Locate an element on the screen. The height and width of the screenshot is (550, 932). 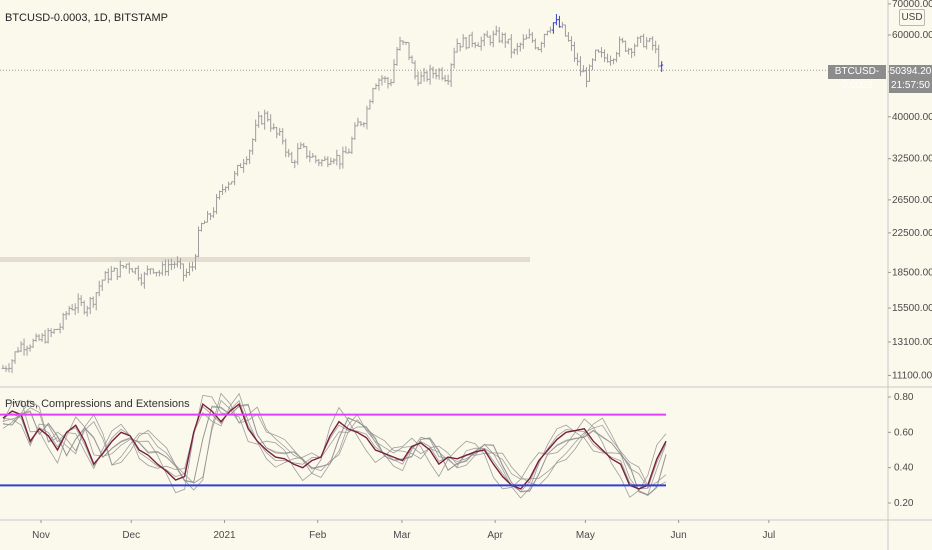
price-tick-label: 15500.00 is located at coordinates (912, 308).